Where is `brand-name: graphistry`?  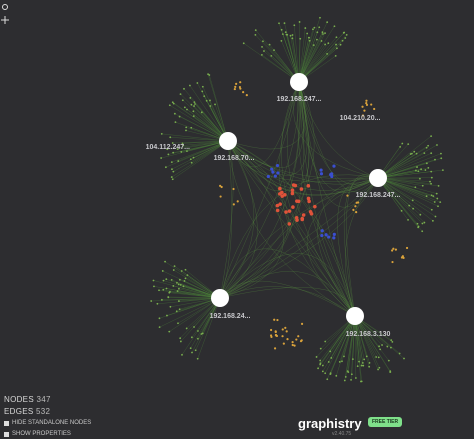
brand-name: graphistry is located at coordinates (330, 423).